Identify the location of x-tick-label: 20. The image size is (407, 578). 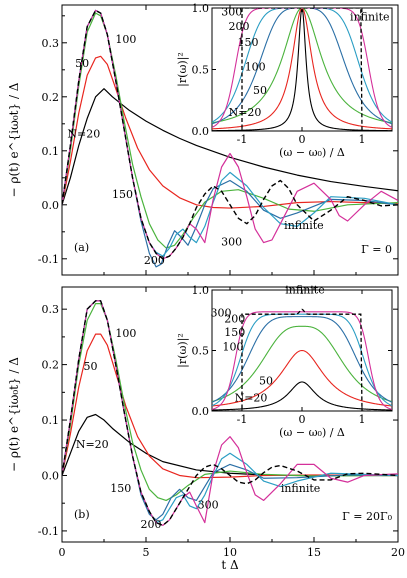
(398, 552).